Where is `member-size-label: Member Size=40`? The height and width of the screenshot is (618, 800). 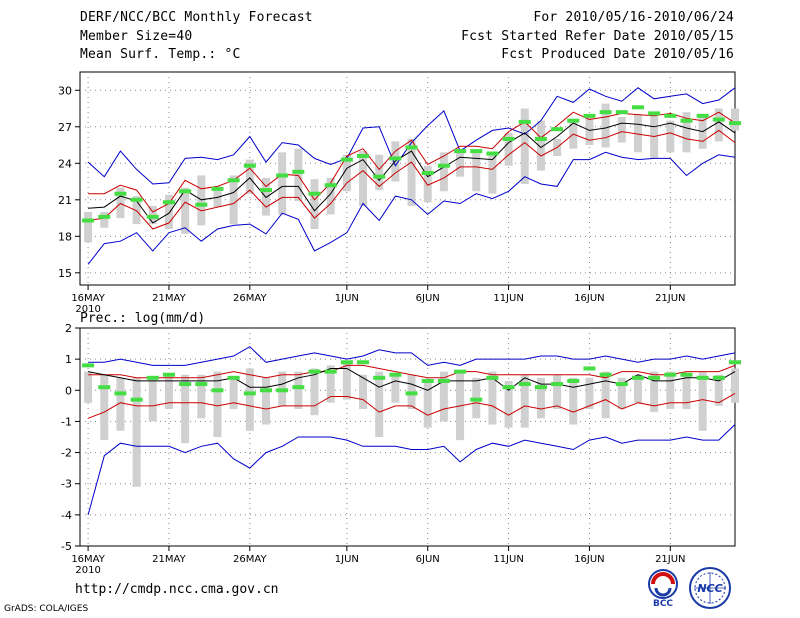 member-size-label: Member Size=40 is located at coordinates (136, 36).